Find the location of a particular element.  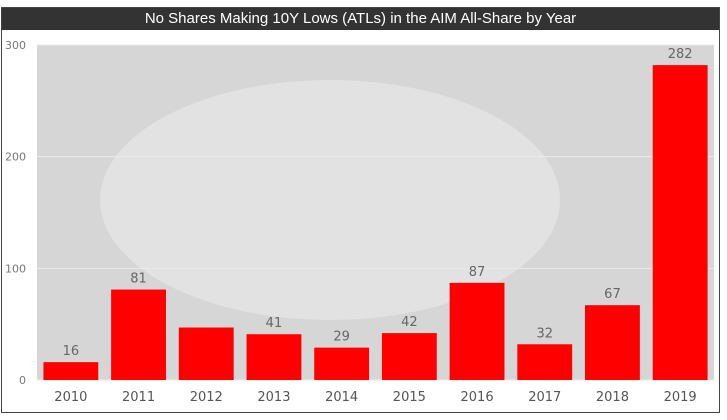

x-tick-label: 2013 is located at coordinates (273, 397).